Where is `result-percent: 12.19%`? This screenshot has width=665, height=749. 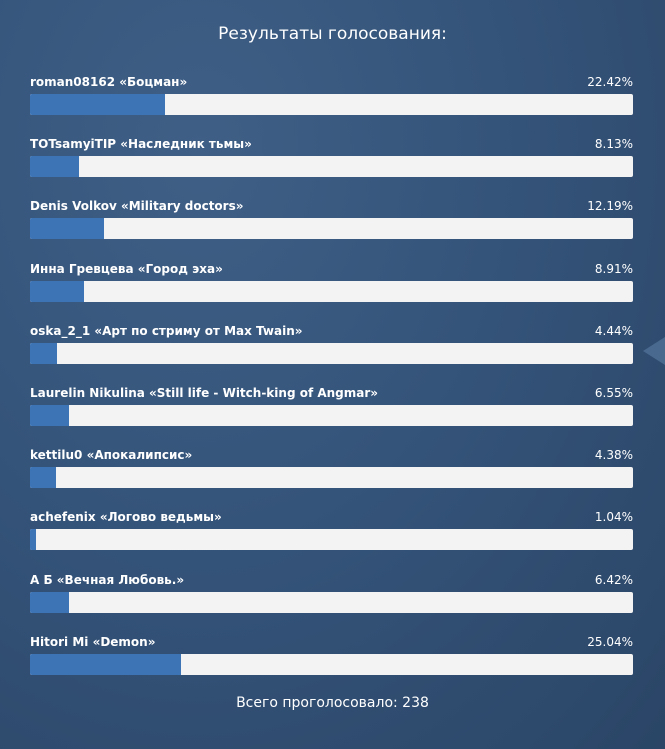 result-percent: 12.19% is located at coordinates (610, 206).